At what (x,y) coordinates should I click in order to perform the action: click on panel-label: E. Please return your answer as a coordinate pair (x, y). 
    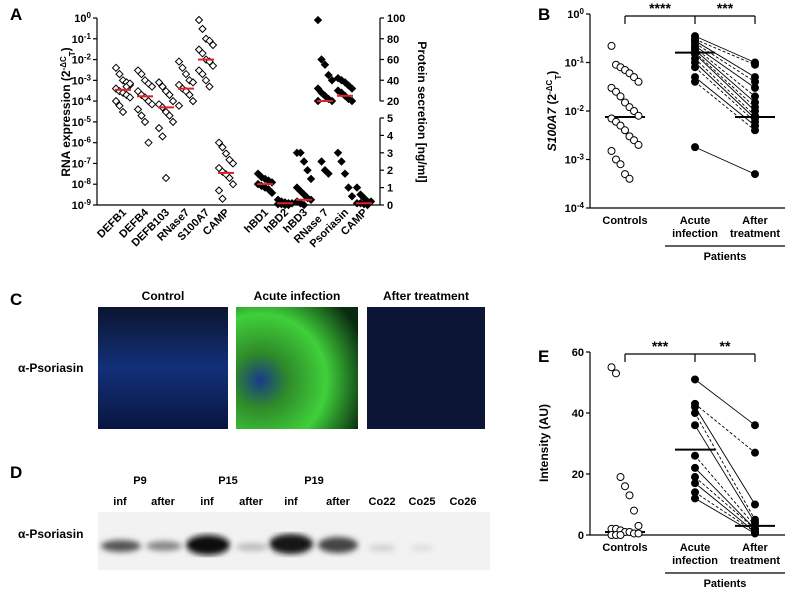
    Looking at the image, I should click on (543, 356).